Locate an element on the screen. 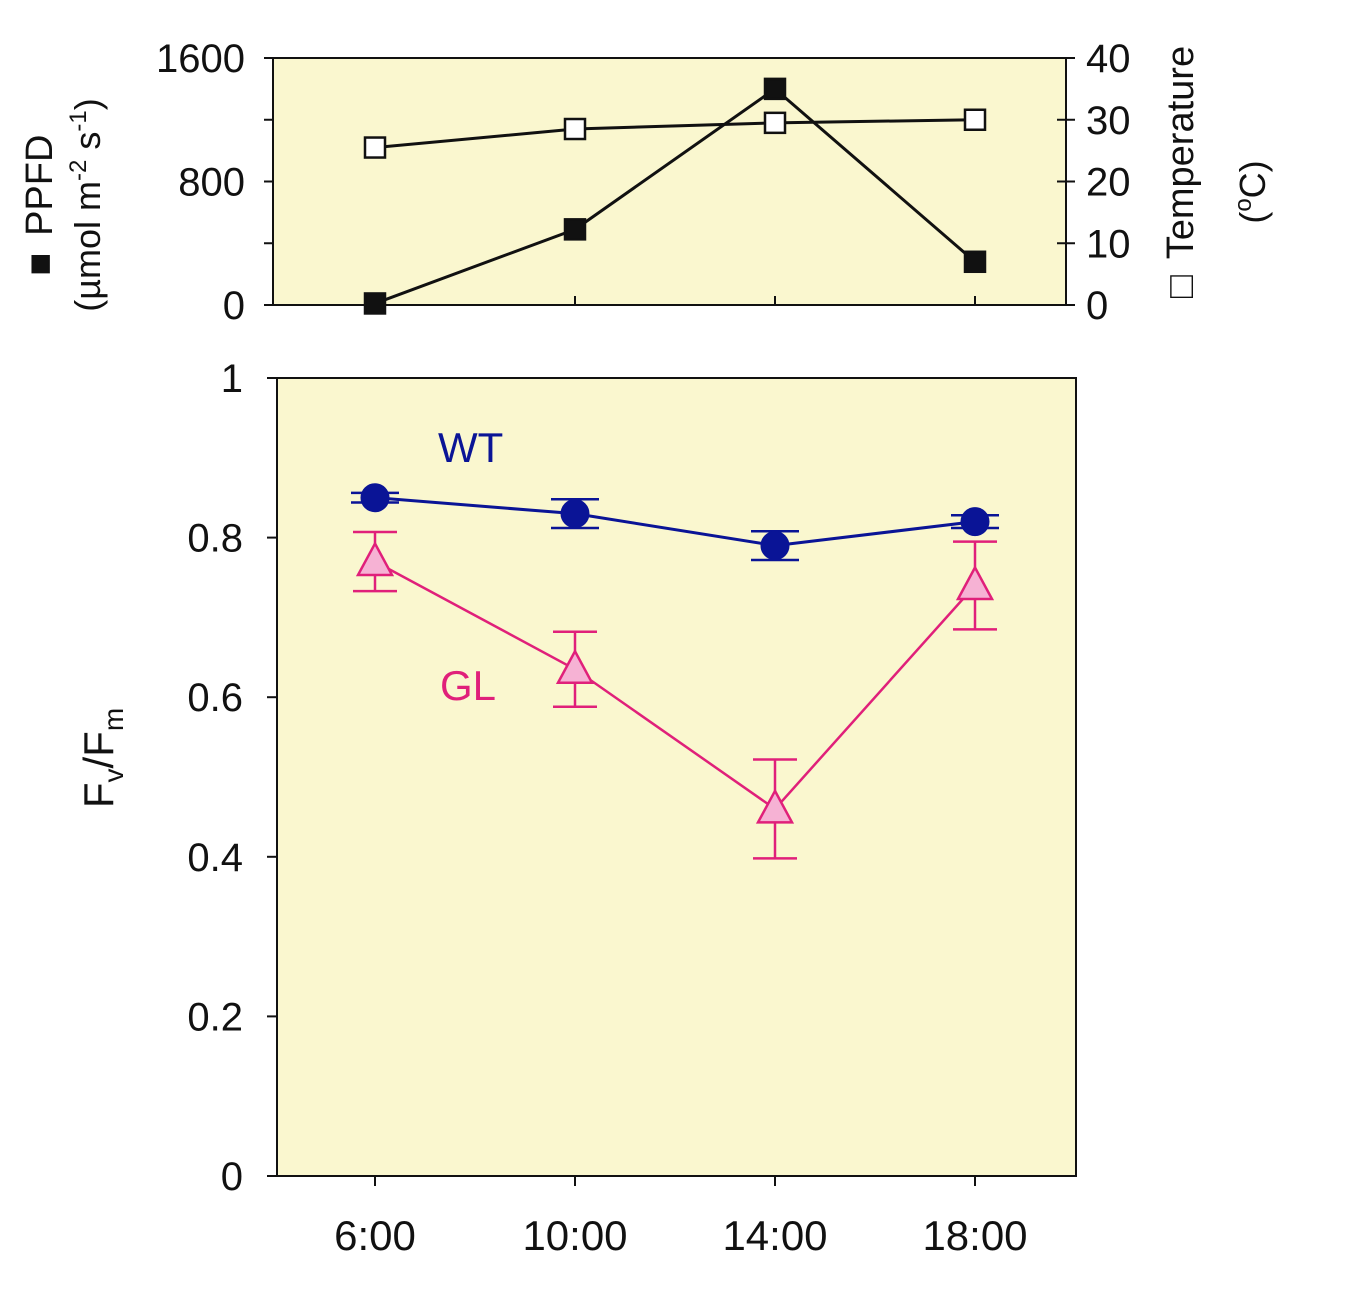 This screenshot has width=1358, height=1306. bottom-y-tick-labels: 0 0.2 0.4 0.6 0.8 1 is located at coordinates (215, 778).